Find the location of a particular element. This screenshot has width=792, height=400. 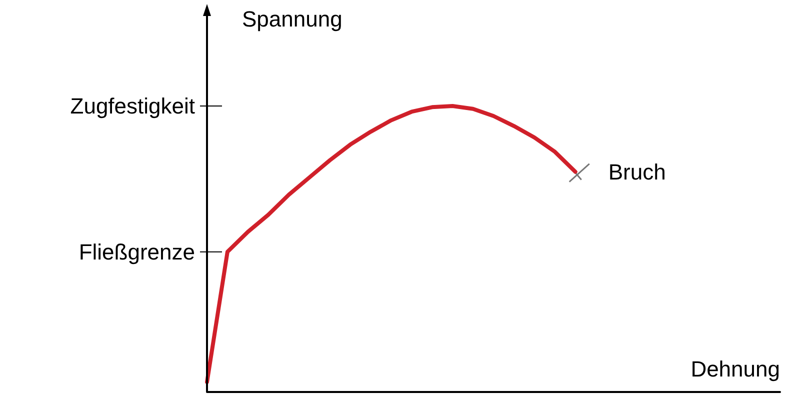

y-axis-title: Spannung is located at coordinates (292, 19).